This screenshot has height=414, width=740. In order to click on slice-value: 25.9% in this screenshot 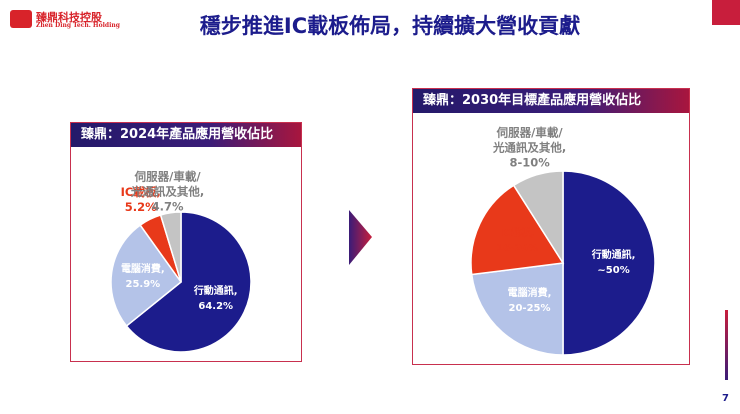, I will do `click(143, 284)`.